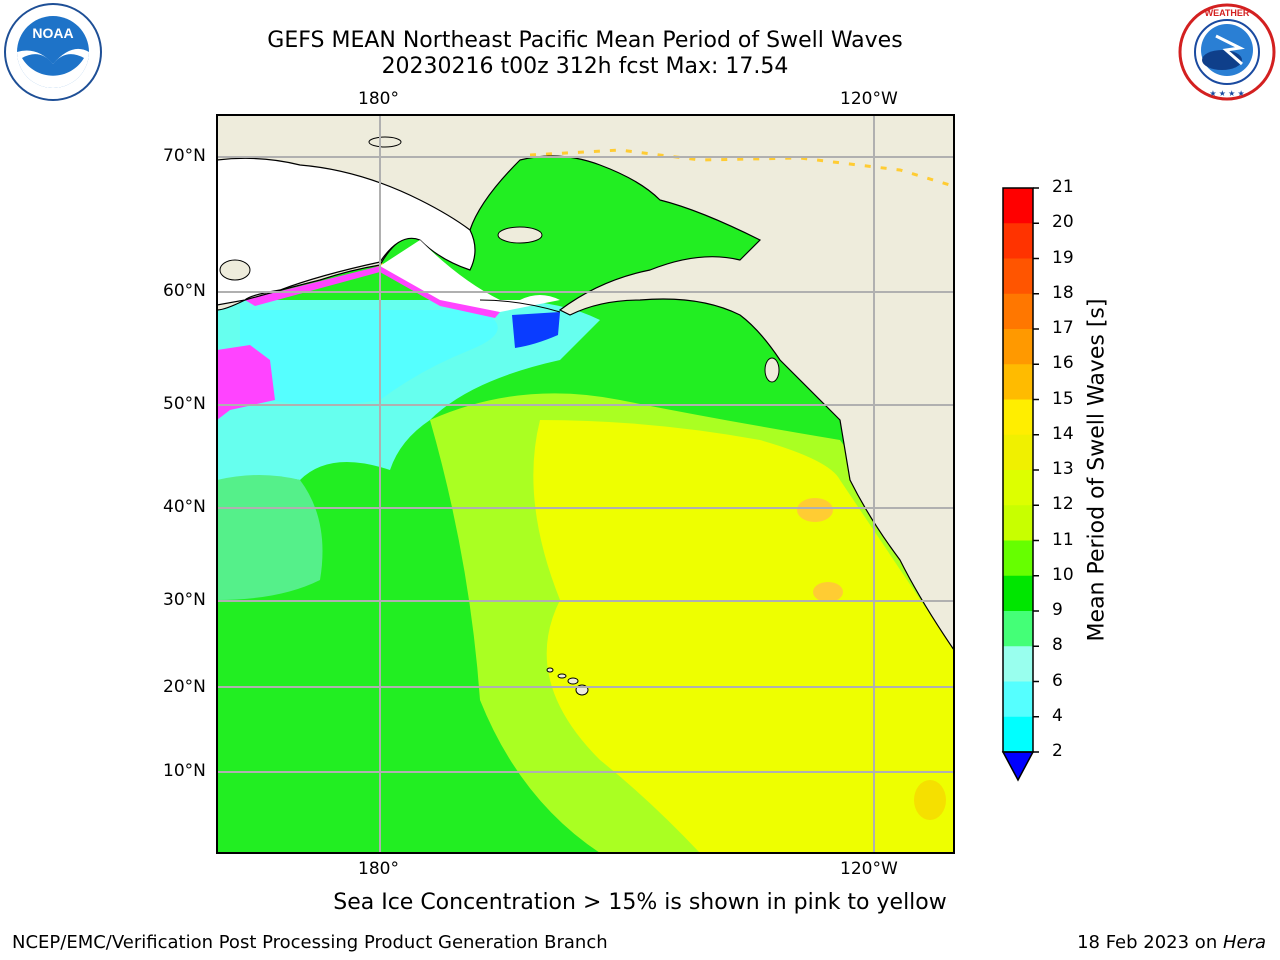  Describe the element at coordinates (1063, 187) in the screenshot. I see `colorbar-tick-label: 21` at that location.